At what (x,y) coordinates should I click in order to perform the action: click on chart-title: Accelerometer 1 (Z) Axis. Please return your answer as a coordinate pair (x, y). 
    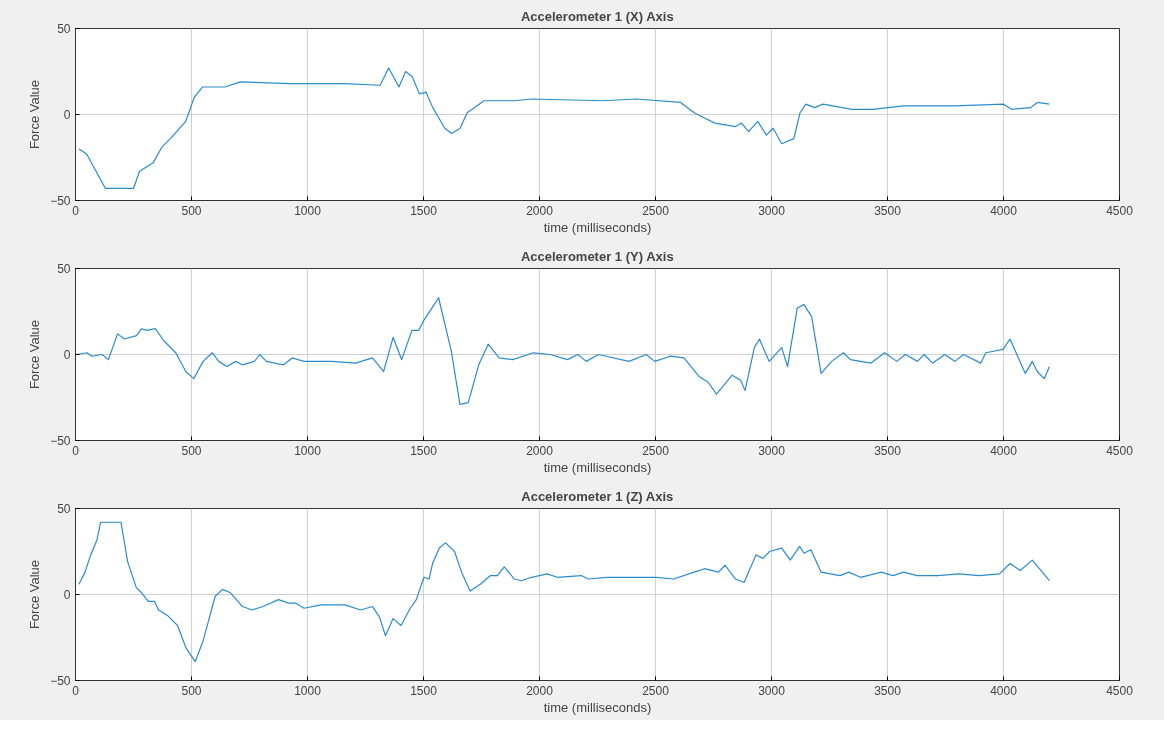
    Looking at the image, I should click on (597, 496).